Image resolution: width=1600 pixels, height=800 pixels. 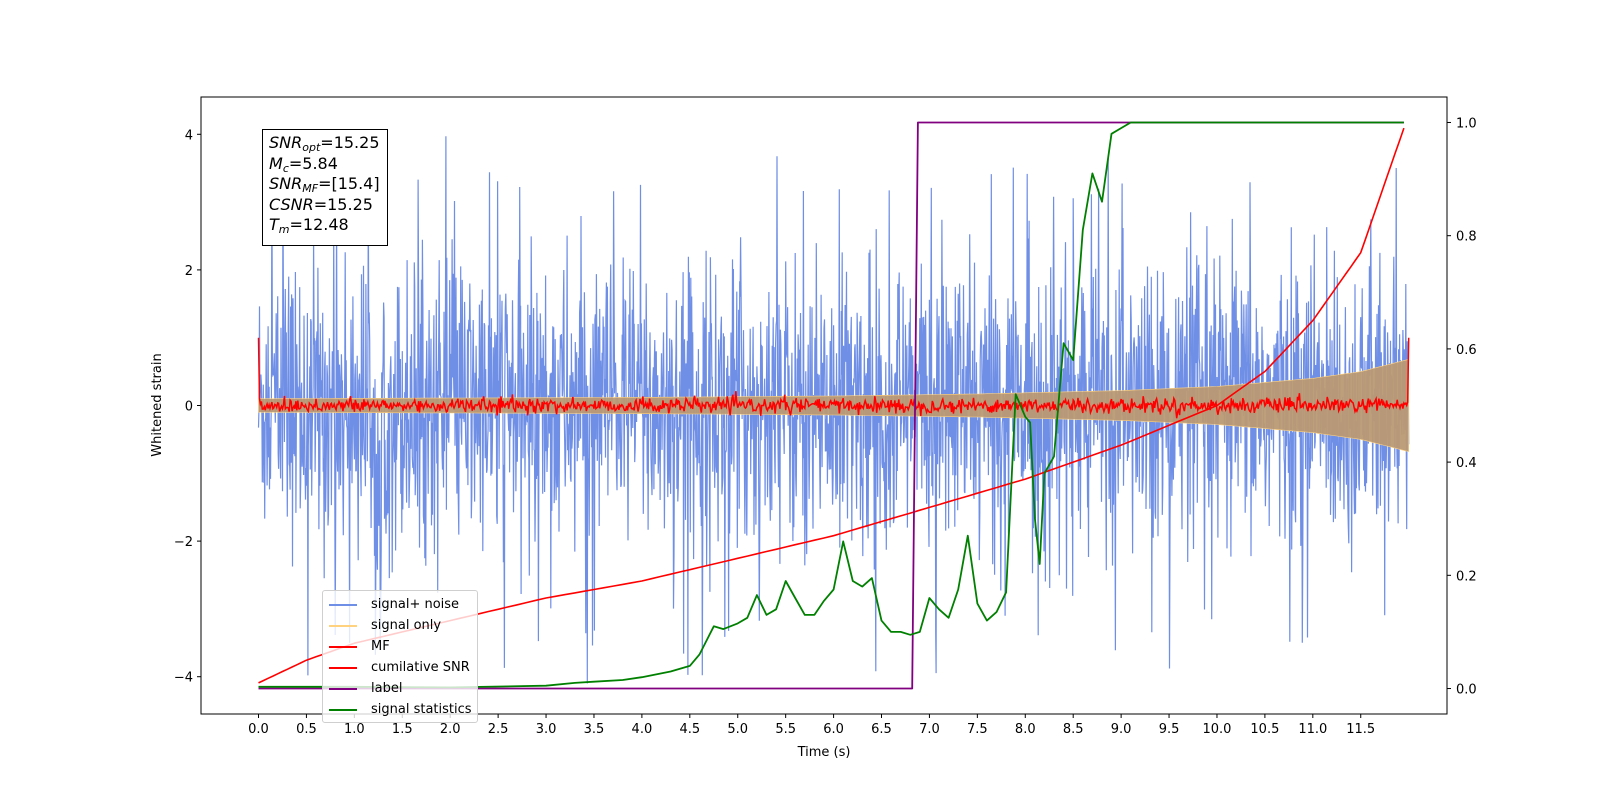 I want to click on legend-item-signal-only: signal only, so click(x=403, y=625).